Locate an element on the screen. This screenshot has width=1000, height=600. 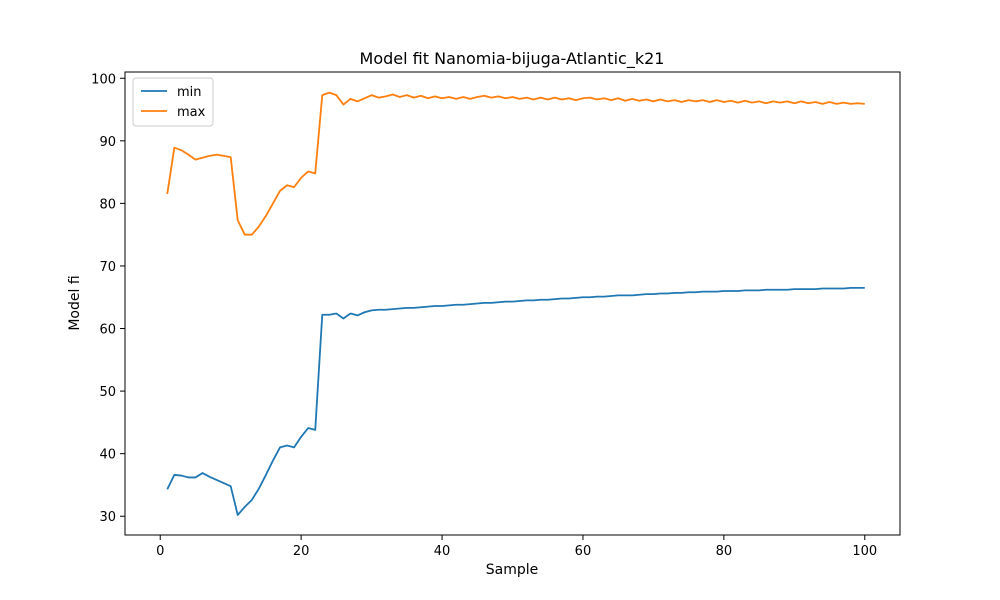
x-axis-label: Sample is located at coordinates (512, 570).